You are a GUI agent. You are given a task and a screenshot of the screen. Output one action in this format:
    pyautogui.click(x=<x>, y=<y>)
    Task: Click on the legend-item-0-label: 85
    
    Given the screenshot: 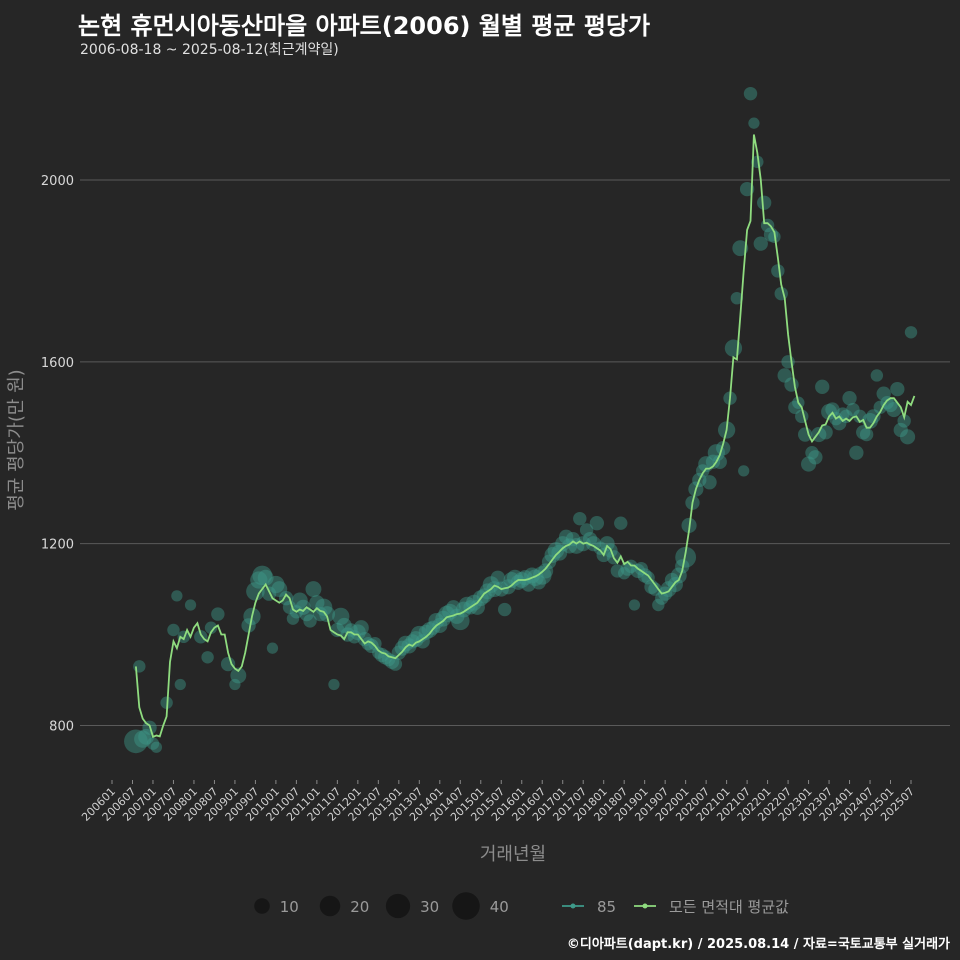 What is the action you would take?
    pyautogui.click(x=606, y=907)
    